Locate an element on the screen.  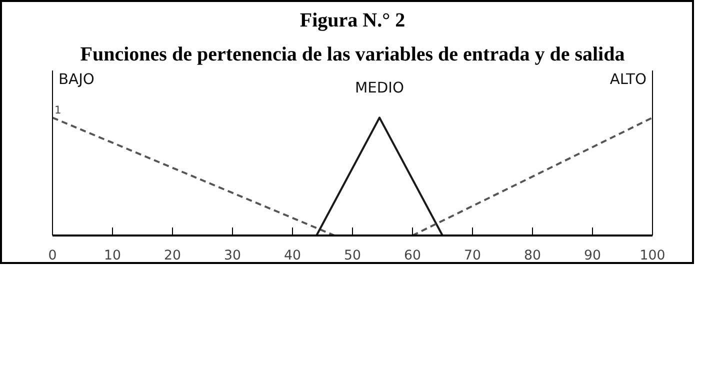
text: ALTO is located at coordinates (628, 79).